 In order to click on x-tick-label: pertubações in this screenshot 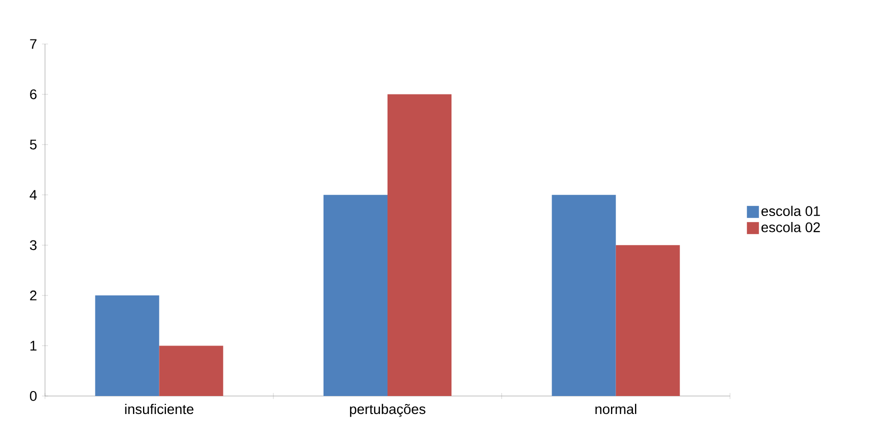, I will do `click(388, 410)`.